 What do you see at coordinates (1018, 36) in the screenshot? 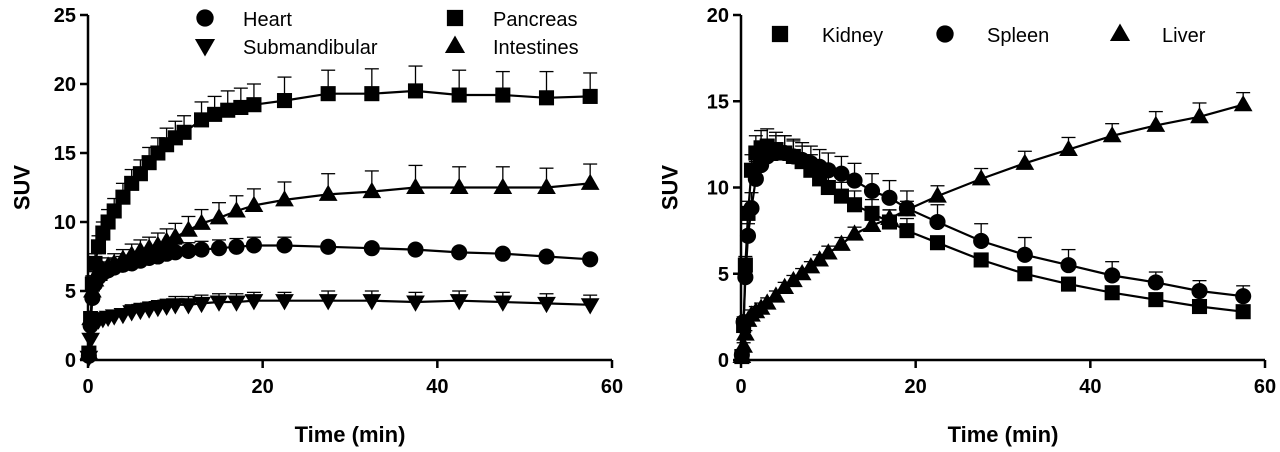
I see `legend-label: Spleen` at bounding box center [1018, 36].